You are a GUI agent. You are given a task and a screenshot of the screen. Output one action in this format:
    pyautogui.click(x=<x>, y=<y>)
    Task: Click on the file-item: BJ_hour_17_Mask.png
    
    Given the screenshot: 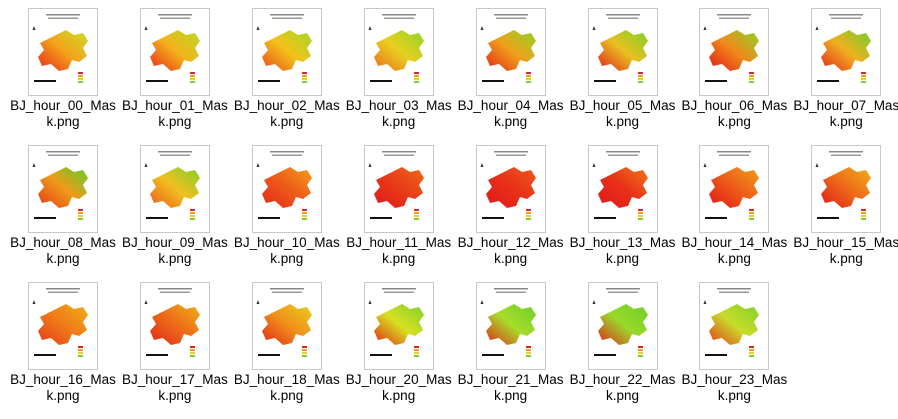 What is the action you would take?
    pyautogui.click(x=175, y=344)
    